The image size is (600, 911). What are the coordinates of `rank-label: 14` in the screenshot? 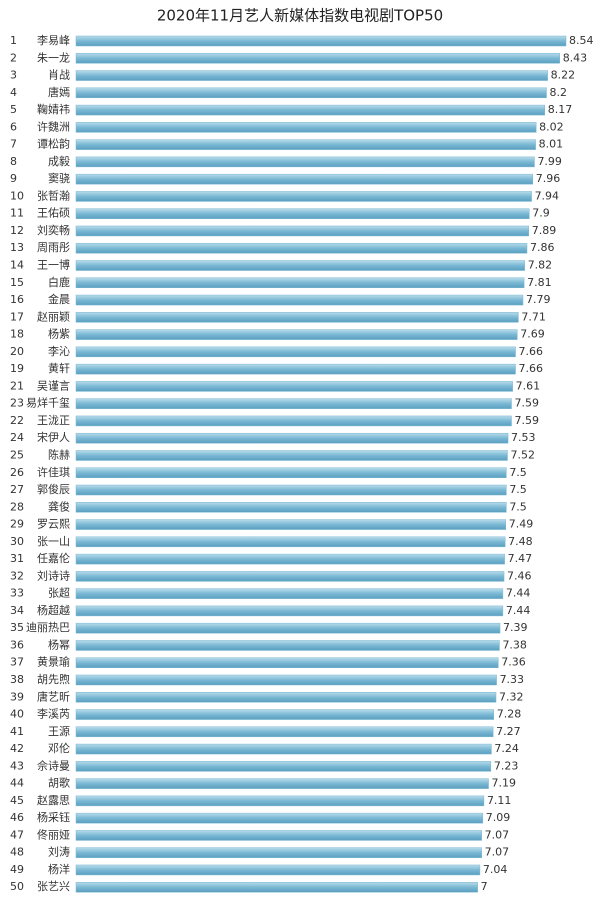 It's located at (17, 265).